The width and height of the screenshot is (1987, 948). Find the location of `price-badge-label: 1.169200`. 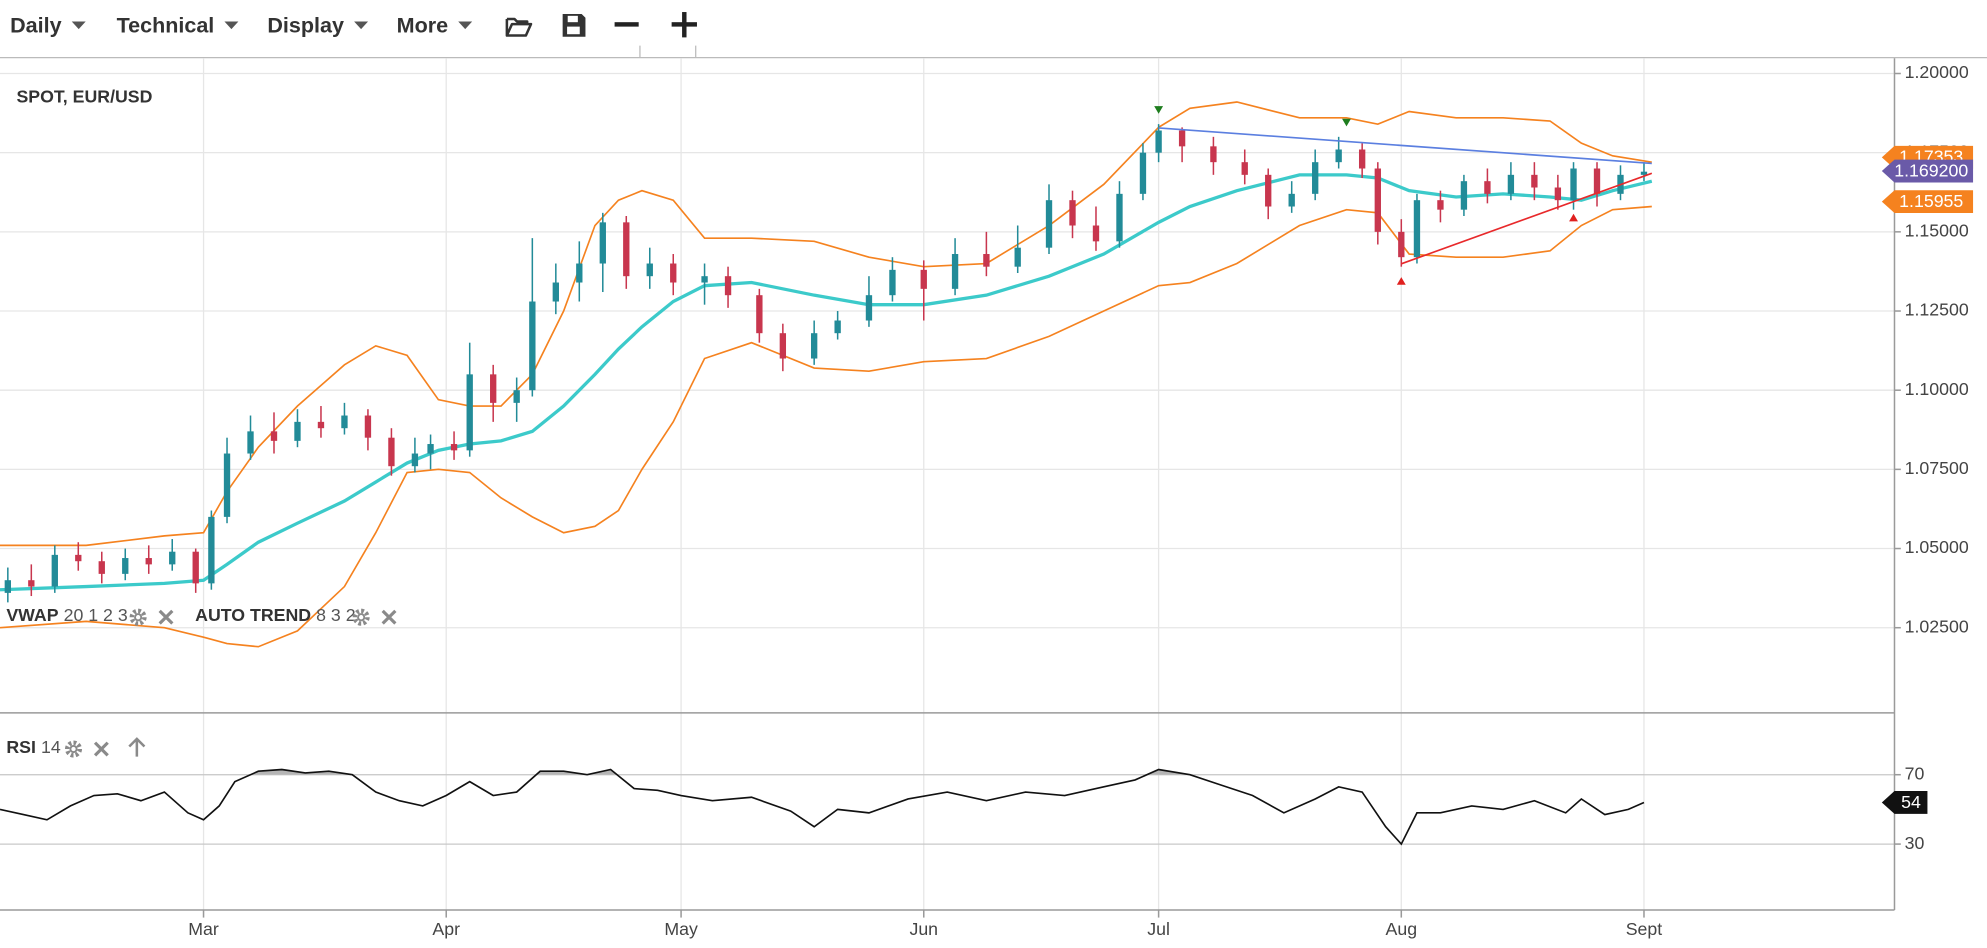

price-badge-label: 1.169200 is located at coordinates (1931, 170).